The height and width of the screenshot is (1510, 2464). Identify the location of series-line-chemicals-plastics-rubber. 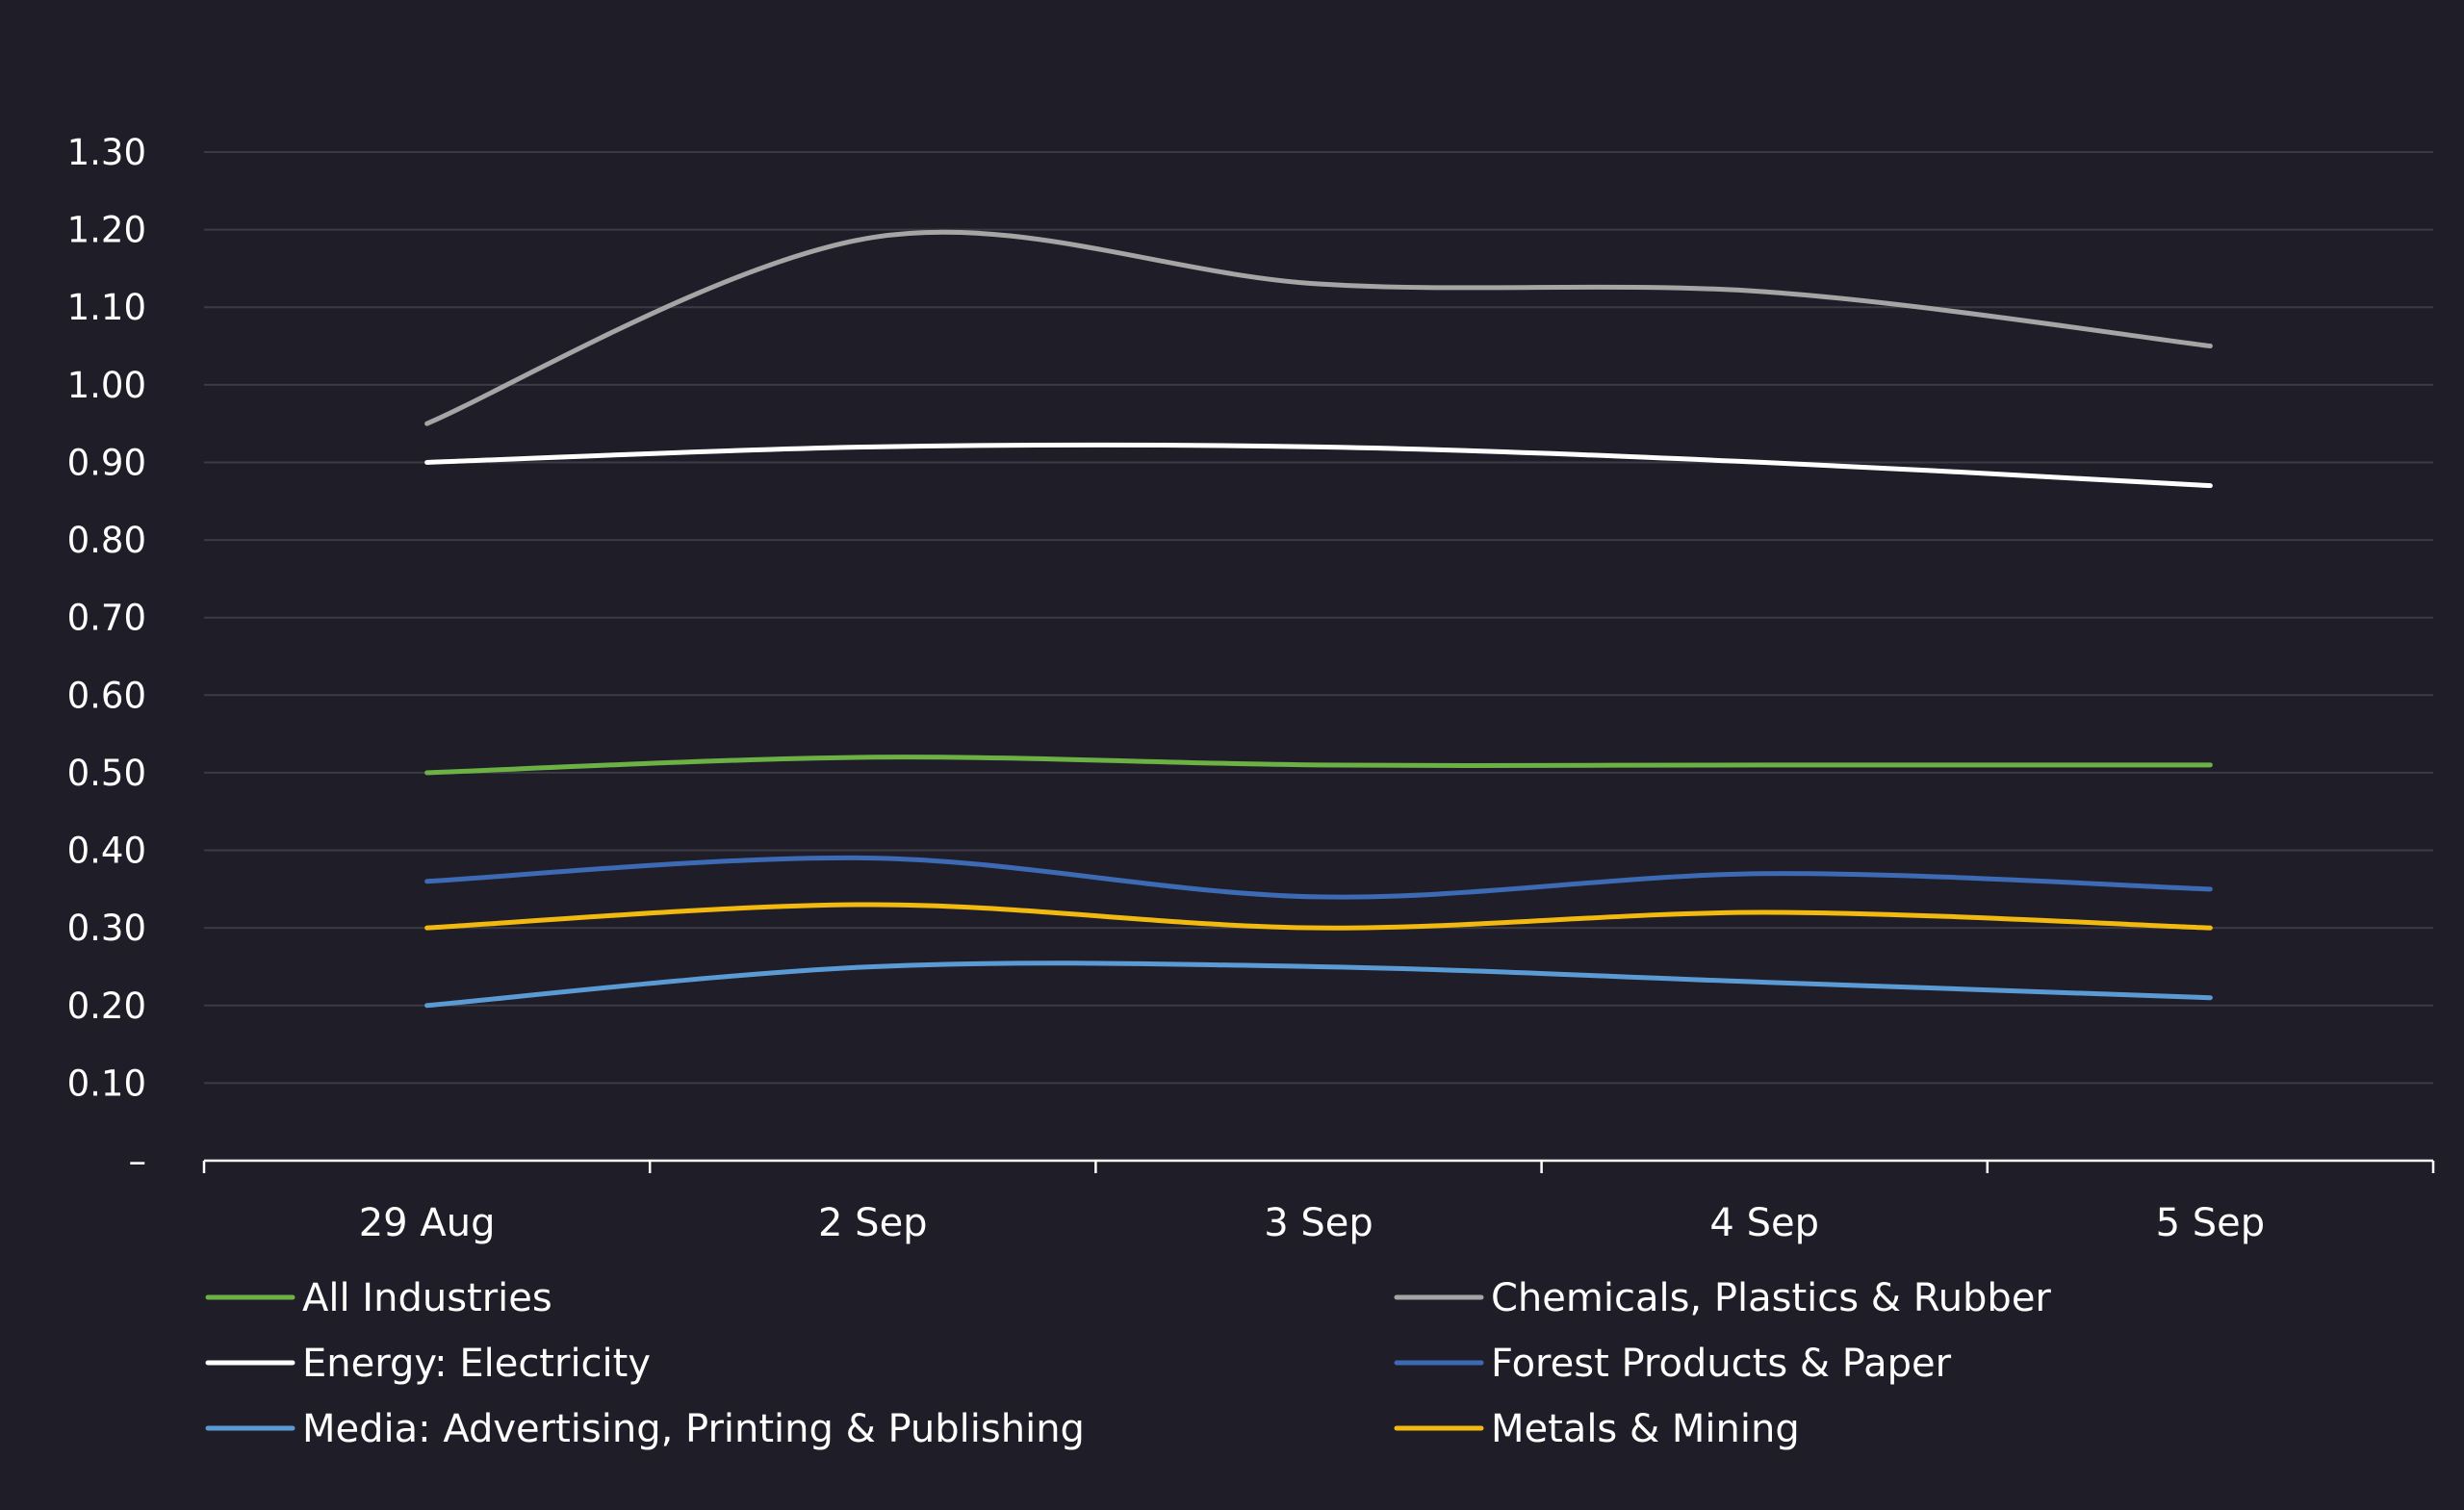
(1318, 327).